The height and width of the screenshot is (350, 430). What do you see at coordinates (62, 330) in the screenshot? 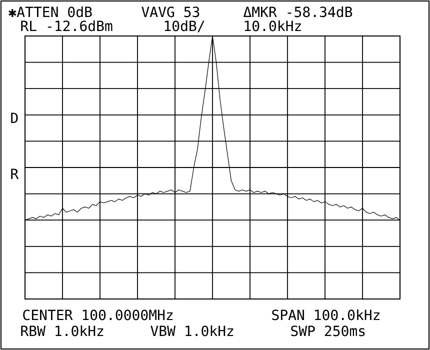
I see `text: RBW 1.0kHz` at bounding box center [62, 330].